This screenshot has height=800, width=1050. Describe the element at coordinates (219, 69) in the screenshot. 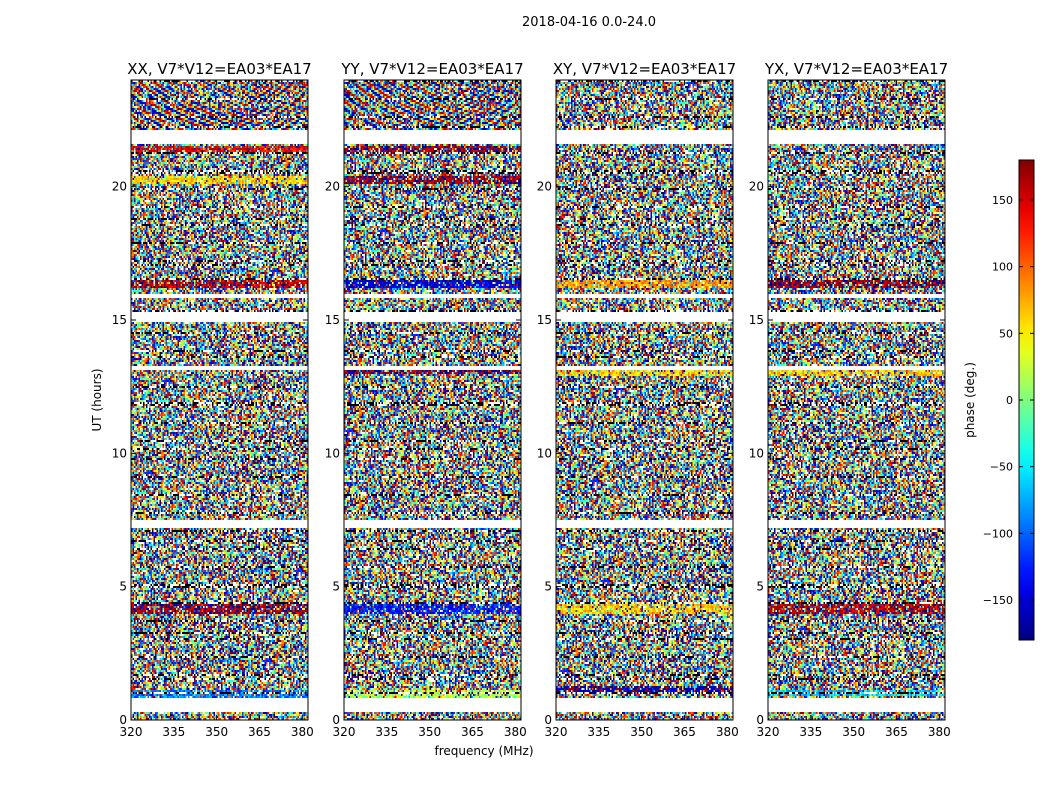

I see `panel-title: XX, V7*V12=EA03*EA17` at that location.